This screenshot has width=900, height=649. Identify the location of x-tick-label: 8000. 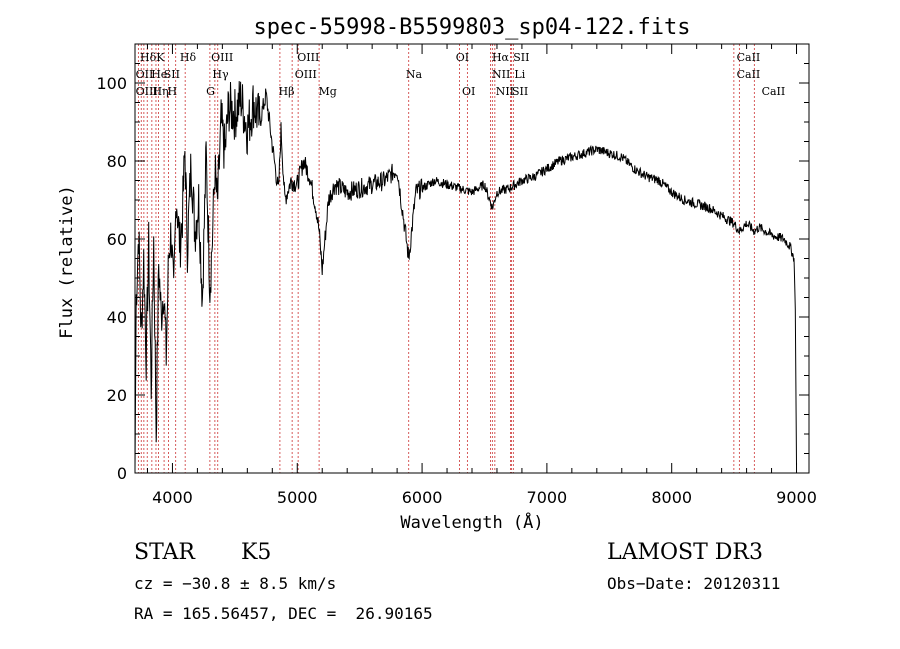
(671, 497).